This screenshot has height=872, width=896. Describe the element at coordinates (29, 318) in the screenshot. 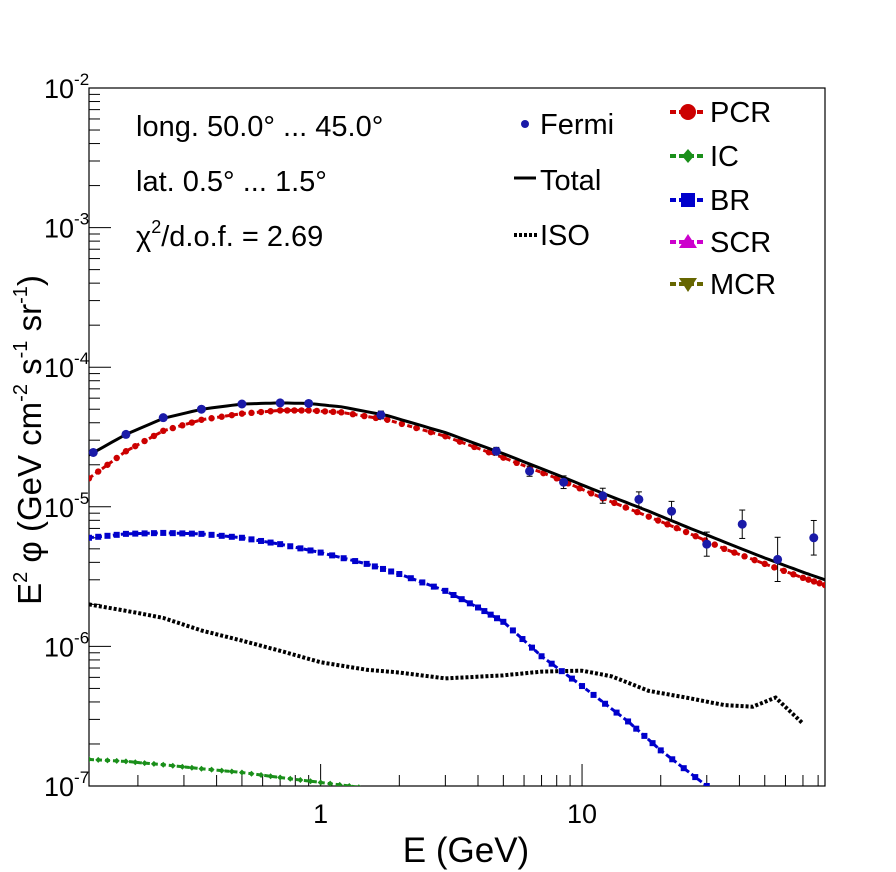

I see `y-title-sr: sr` at that location.